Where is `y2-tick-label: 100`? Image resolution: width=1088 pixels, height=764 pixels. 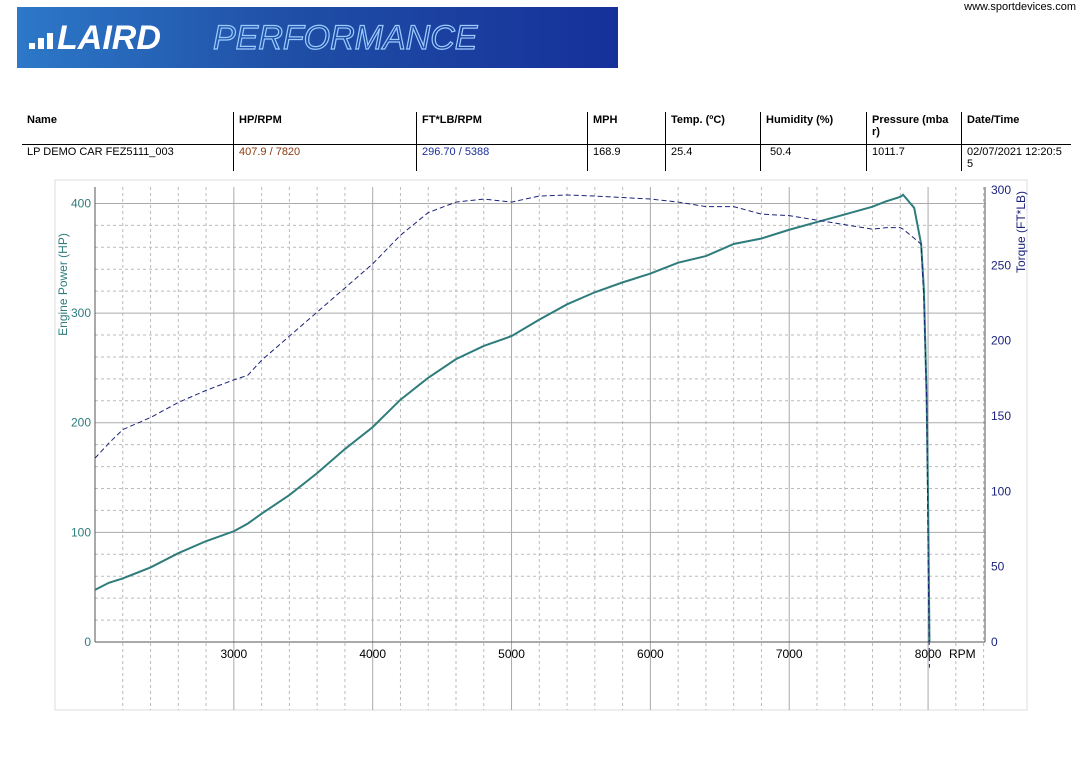 y2-tick-label: 100 is located at coordinates (1001, 491).